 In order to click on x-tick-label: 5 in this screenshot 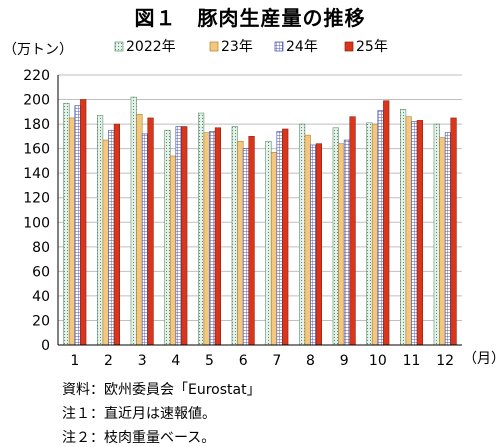, I will do `click(209, 361)`.